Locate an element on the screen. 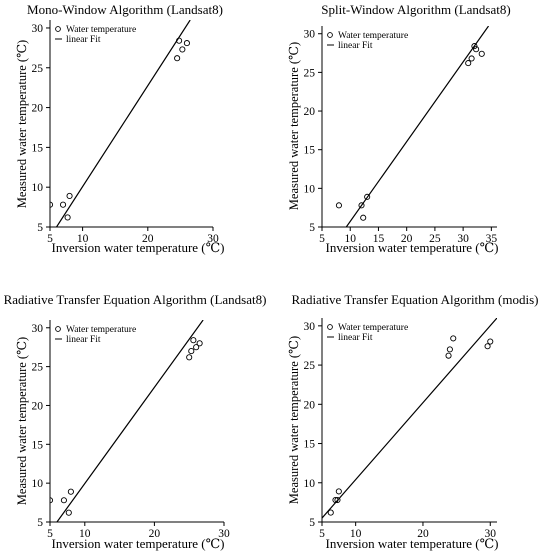 This screenshot has width=550, height=553. chart-title: Split-Window Algorithm (Landsat8) is located at coordinates (415, 9).